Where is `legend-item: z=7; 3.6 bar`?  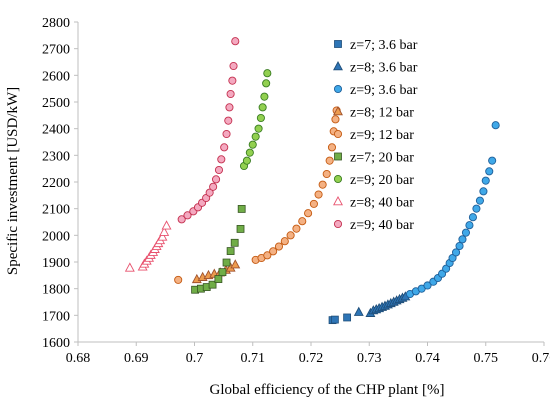
legend-item: z=7; 3.6 bar is located at coordinates (376, 45).